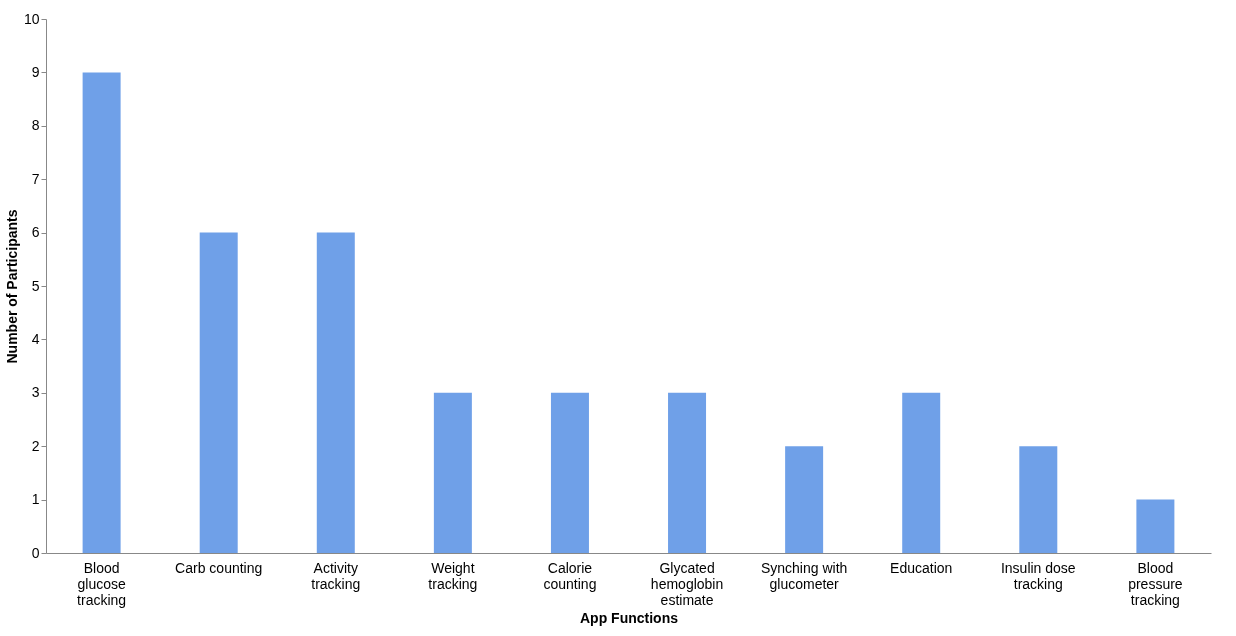 This screenshot has width=1236, height=636. What do you see at coordinates (219, 567) in the screenshot?
I see `x-tick-label: Carb counting` at bounding box center [219, 567].